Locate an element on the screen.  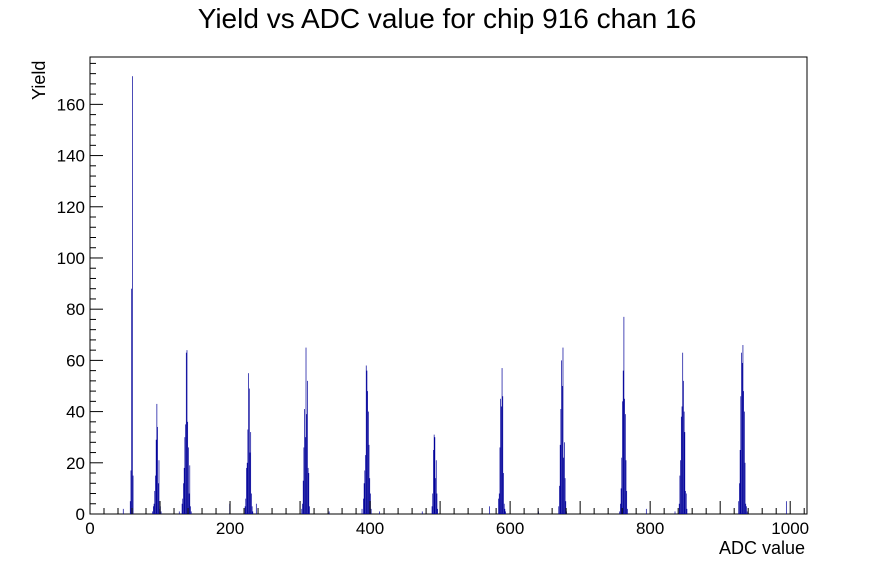
y-tick-label: 80 is located at coordinates (75, 309).